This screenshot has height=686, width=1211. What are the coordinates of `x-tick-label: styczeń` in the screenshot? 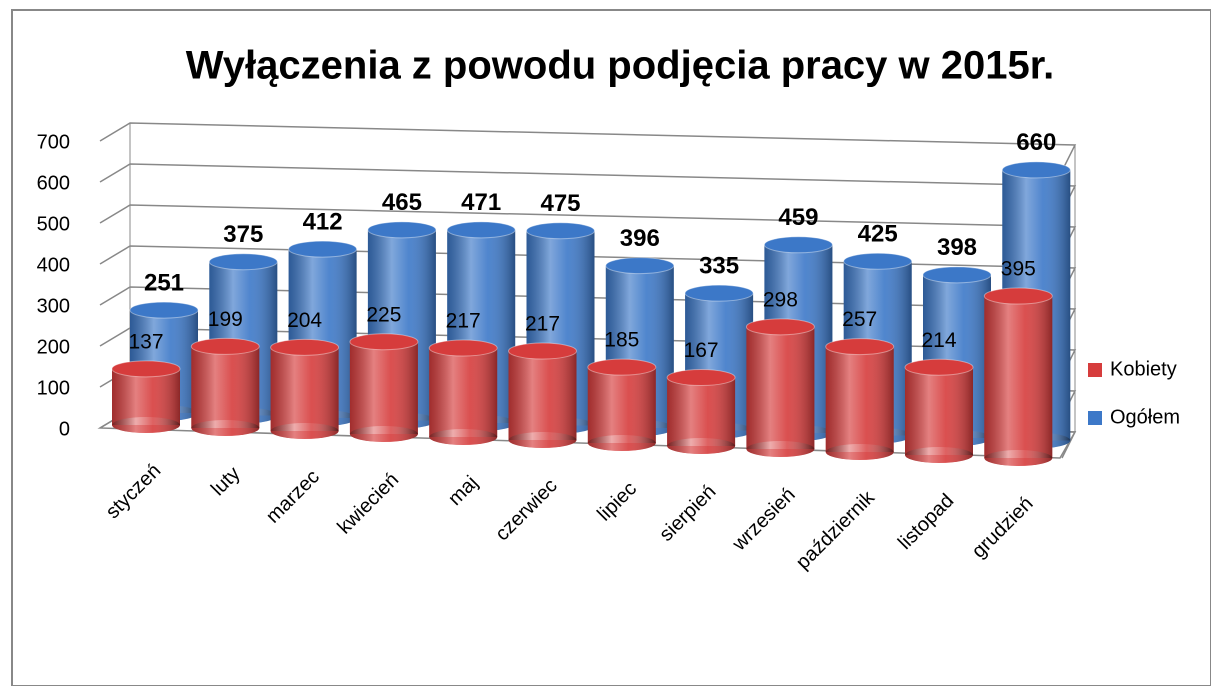 It's located at (134, 492).